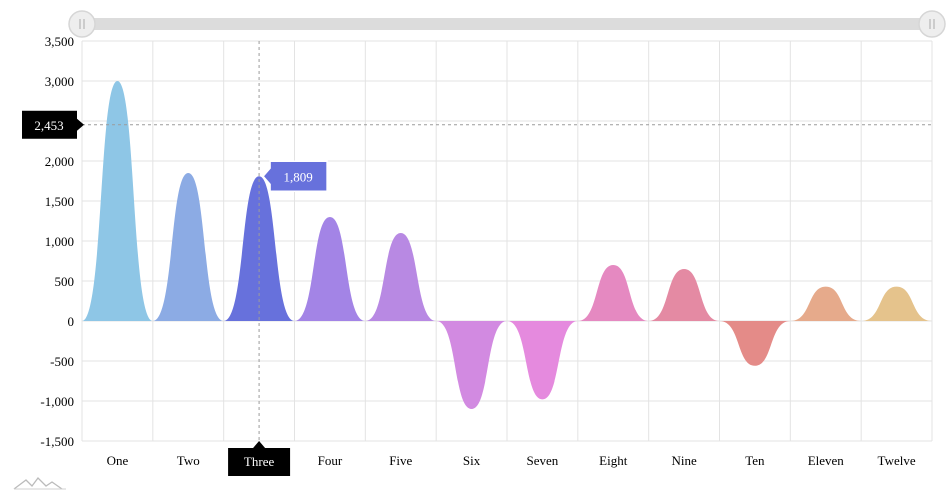 Image resolution: width=952 pixels, height=495 pixels. Describe the element at coordinates (400, 460) in the screenshot. I see `x-tick-label: Five` at that location.